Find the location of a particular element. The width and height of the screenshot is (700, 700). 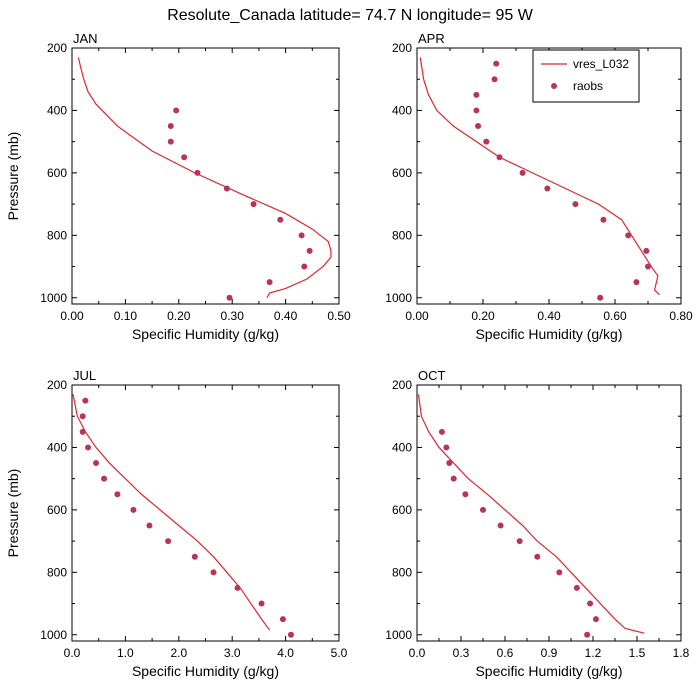

x-tick-label: 1.2 is located at coordinates (593, 653).